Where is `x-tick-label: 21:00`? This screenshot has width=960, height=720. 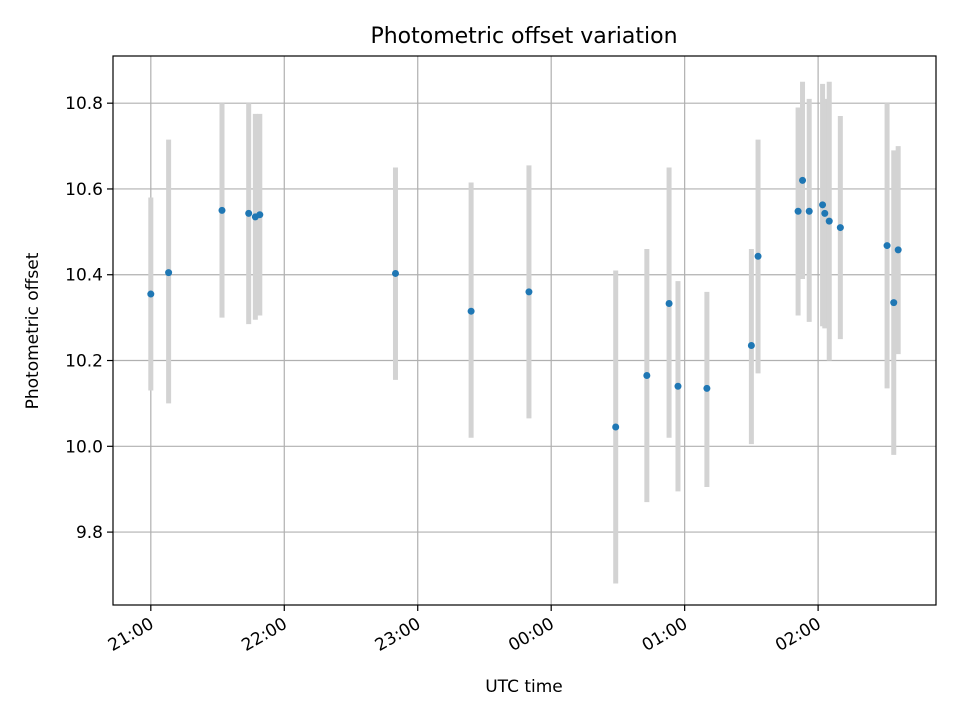
x-tick-label: 21:00 is located at coordinates (131, 635).